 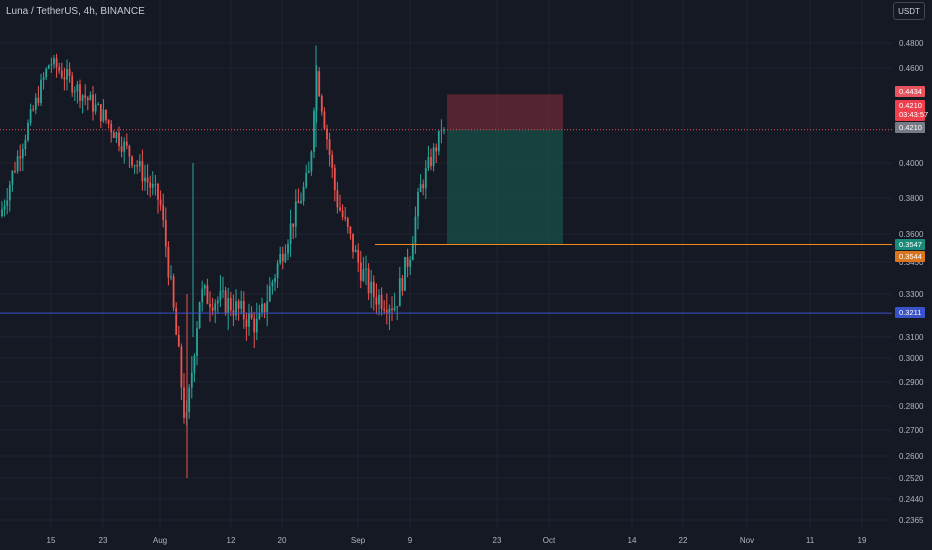 I want to click on time-axis: 15 23 Aug 12 20 Sep 9 23 Oct 14 22 Nov 11 19, so click(x=457, y=540).